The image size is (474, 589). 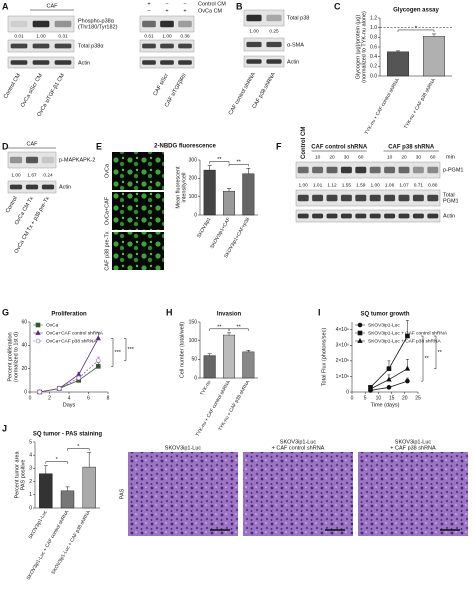 What do you see at coordinates (358, 47) in the screenshot?
I see `y-axis-label: Glycogen (μg)/protein (μg)` at bounding box center [358, 47].